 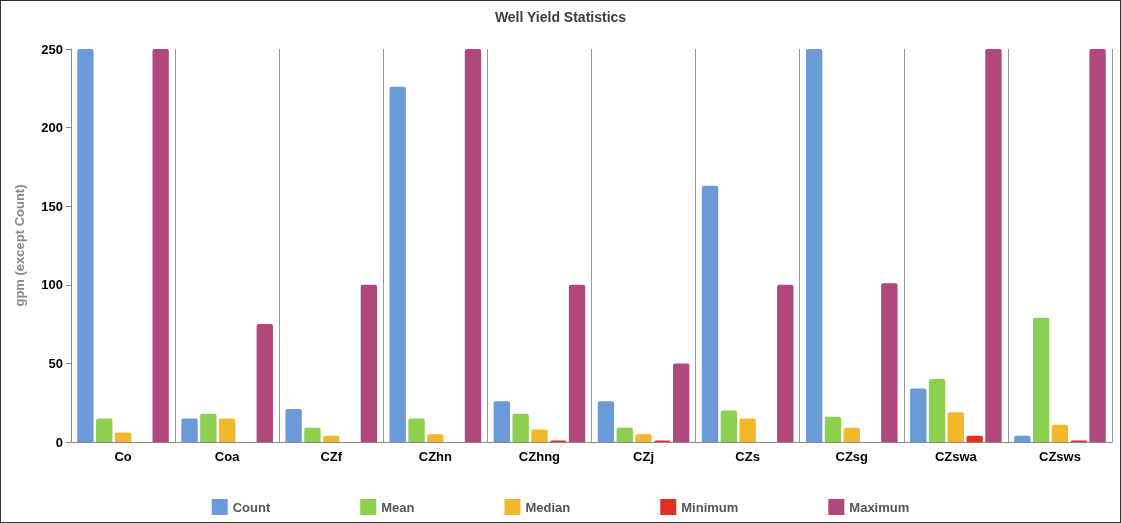 What do you see at coordinates (52, 128) in the screenshot?
I see `y-tick-label: 200` at bounding box center [52, 128].